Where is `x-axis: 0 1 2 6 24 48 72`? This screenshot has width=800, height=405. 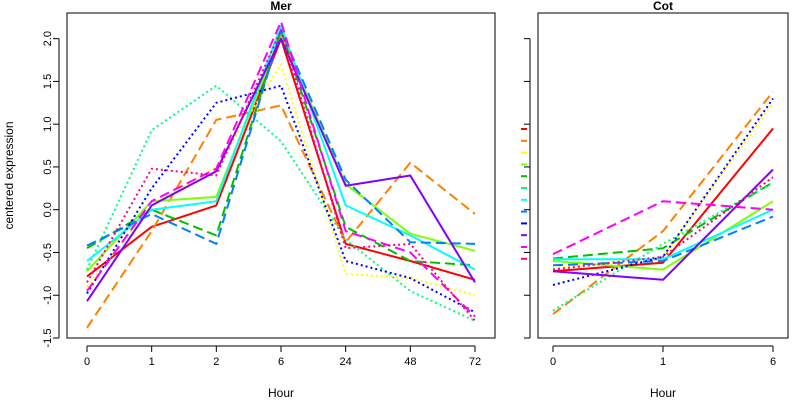
x-axis: 0 1 2 6 24 48 72 is located at coordinates (282, 356).